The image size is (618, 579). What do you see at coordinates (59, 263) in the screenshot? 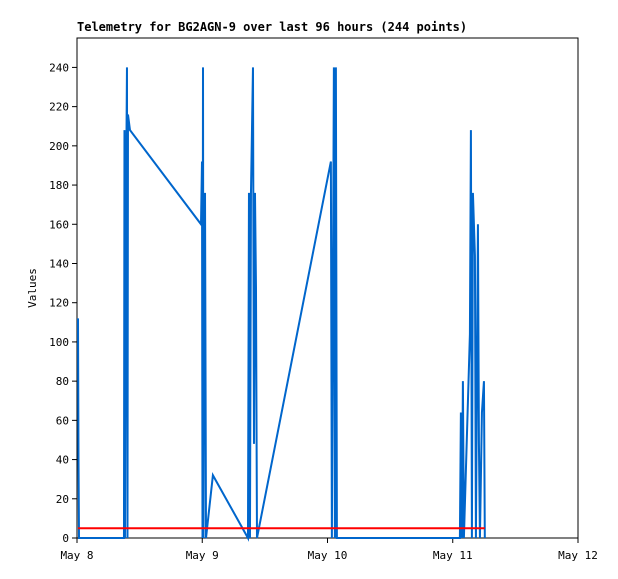
I see `y-tick-label: 140` at bounding box center [59, 263].